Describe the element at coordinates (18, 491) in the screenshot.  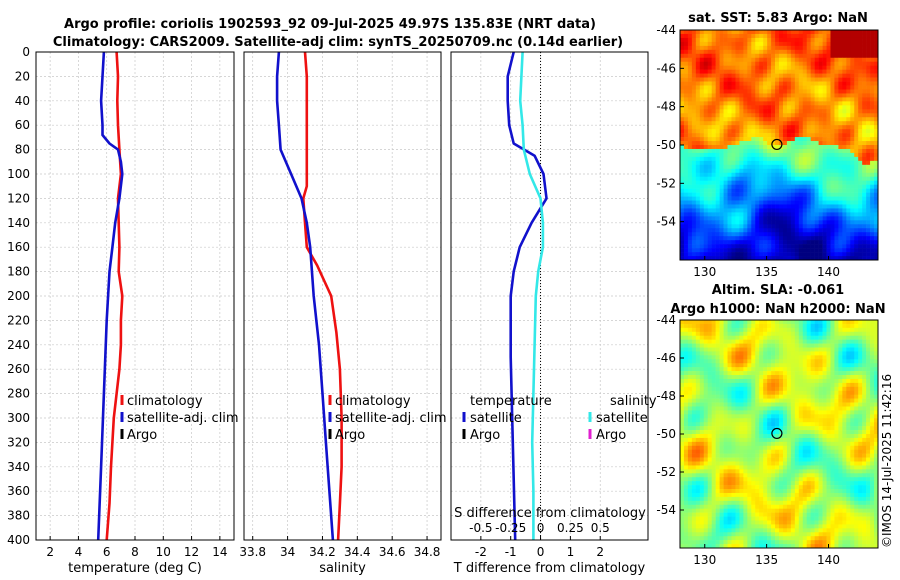
I see `depth-tick-label: 360` at that location.